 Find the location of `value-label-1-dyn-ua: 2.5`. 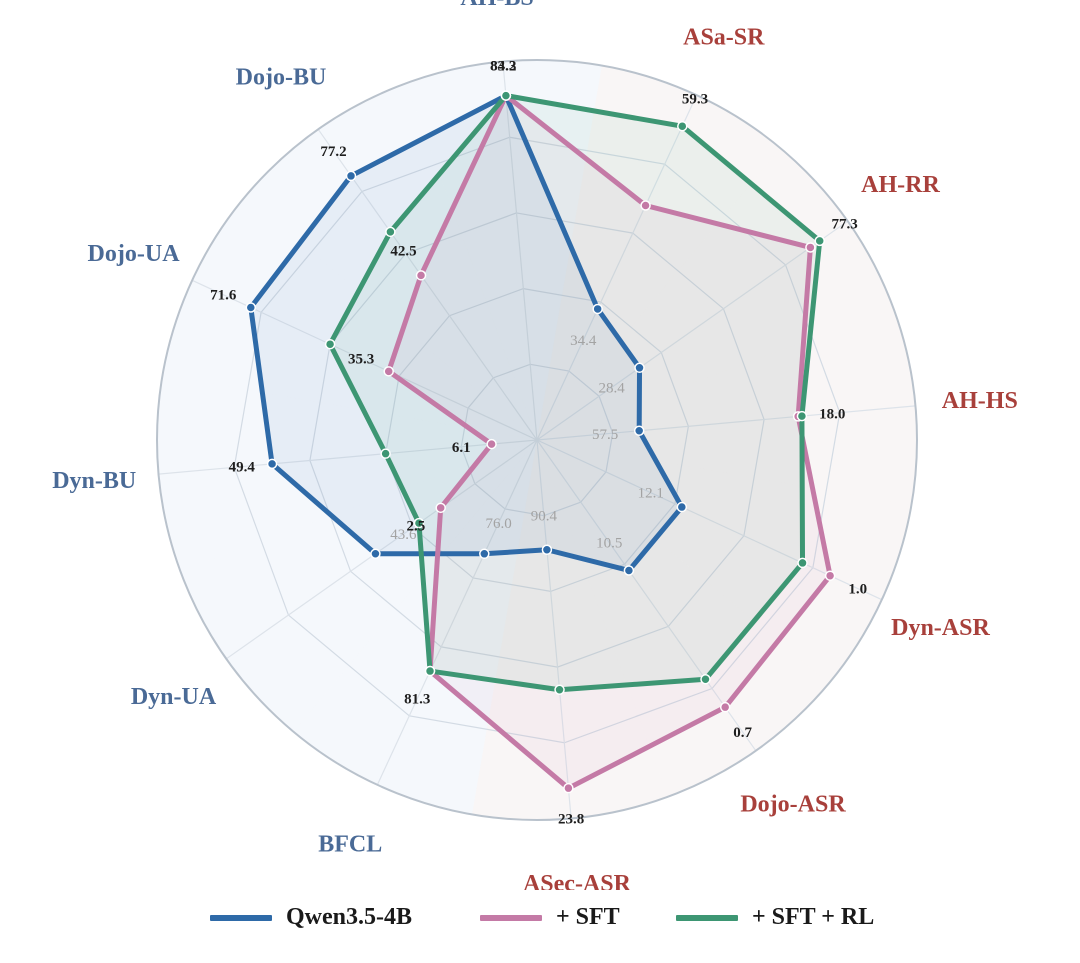

value-label-1-dyn-ua: 2.5 is located at coordinates (415, 526).